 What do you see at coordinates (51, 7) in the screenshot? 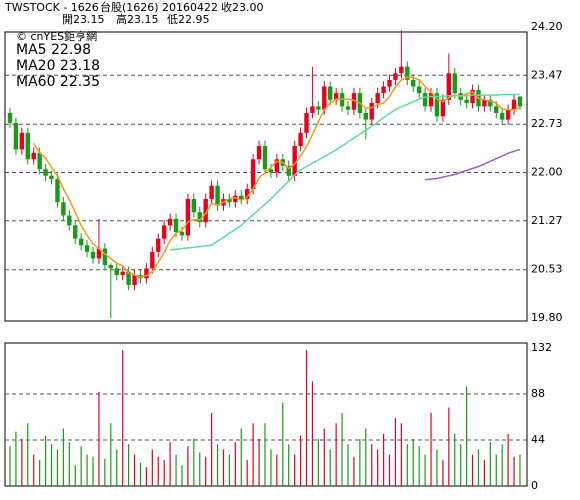
I see `header-title: TWSTOCK - 1626` at bounding box center [51, 7].